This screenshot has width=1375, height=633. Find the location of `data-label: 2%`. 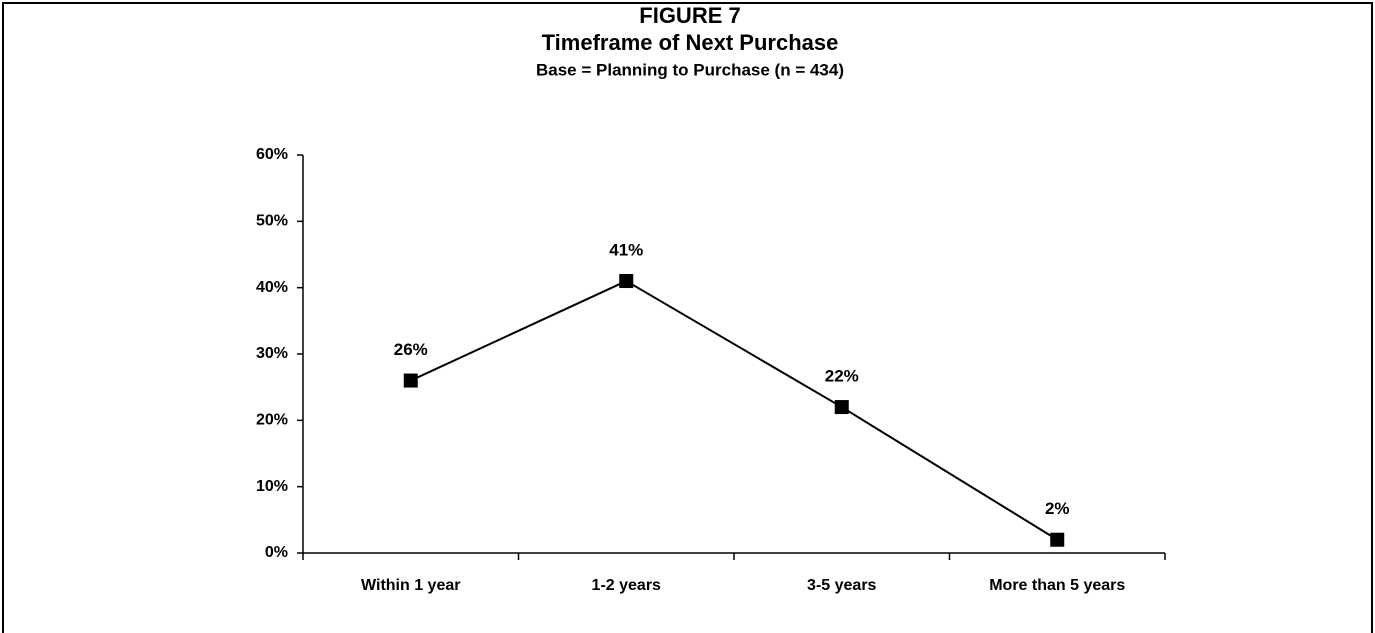

data-label: 2% is located at coordinates (1057, 508).